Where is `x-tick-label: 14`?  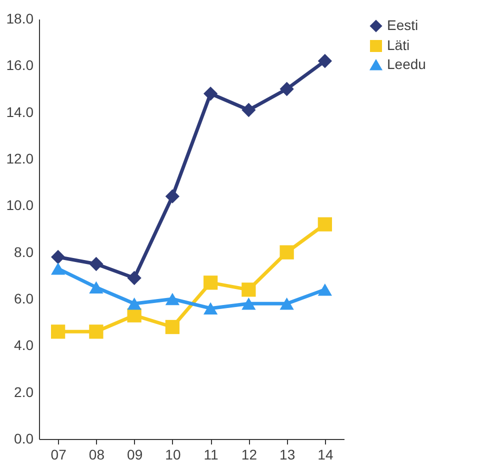
x-tick-label: 14 is located at coordinates (326, 454).